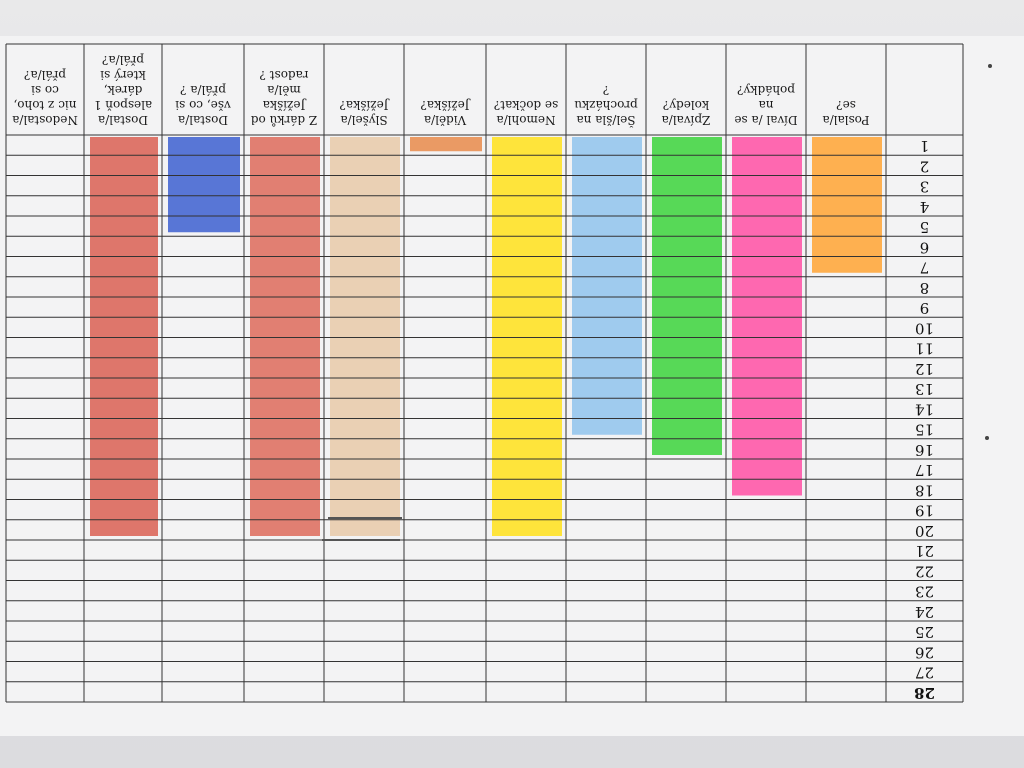 This screenshot has height=768, width=1024. I want to click on row-number: 14, so click(924, 409).